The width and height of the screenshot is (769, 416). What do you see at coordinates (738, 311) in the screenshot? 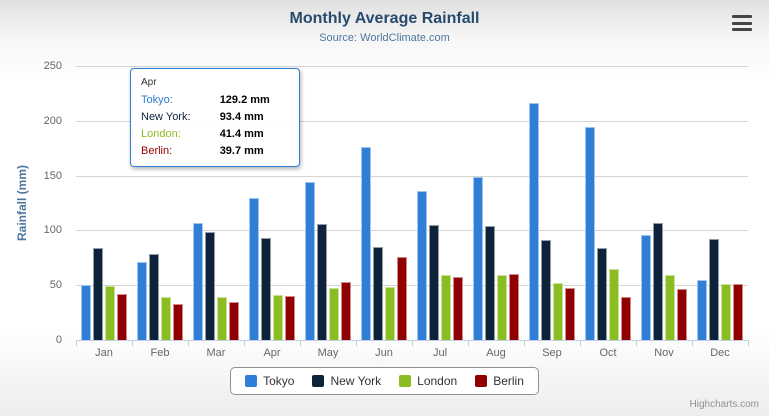
I see `bar-berlin-dec` at bounding box center [738, 311].